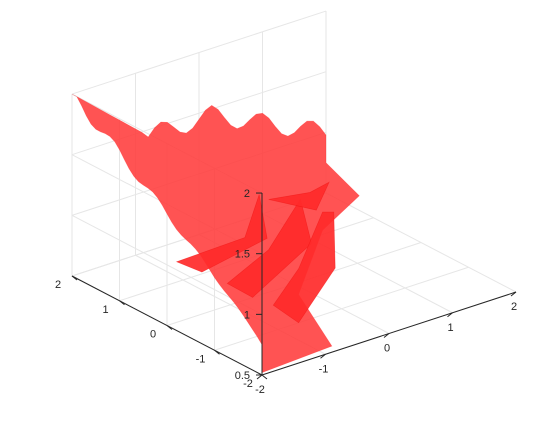 This screenshot has height=425, width=560. Describe the element at coordinates (199, 52) in the screenshot. I see `grid-wall-back-z` at that location.